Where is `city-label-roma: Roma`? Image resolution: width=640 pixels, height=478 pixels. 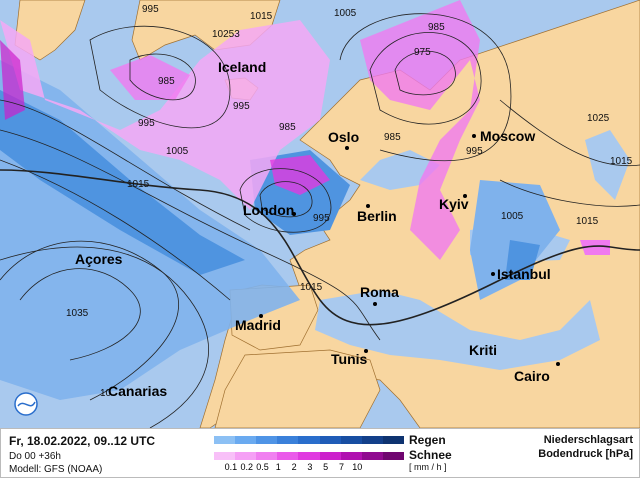 city-label-roma: Roma is located at coordinates (379, 292).